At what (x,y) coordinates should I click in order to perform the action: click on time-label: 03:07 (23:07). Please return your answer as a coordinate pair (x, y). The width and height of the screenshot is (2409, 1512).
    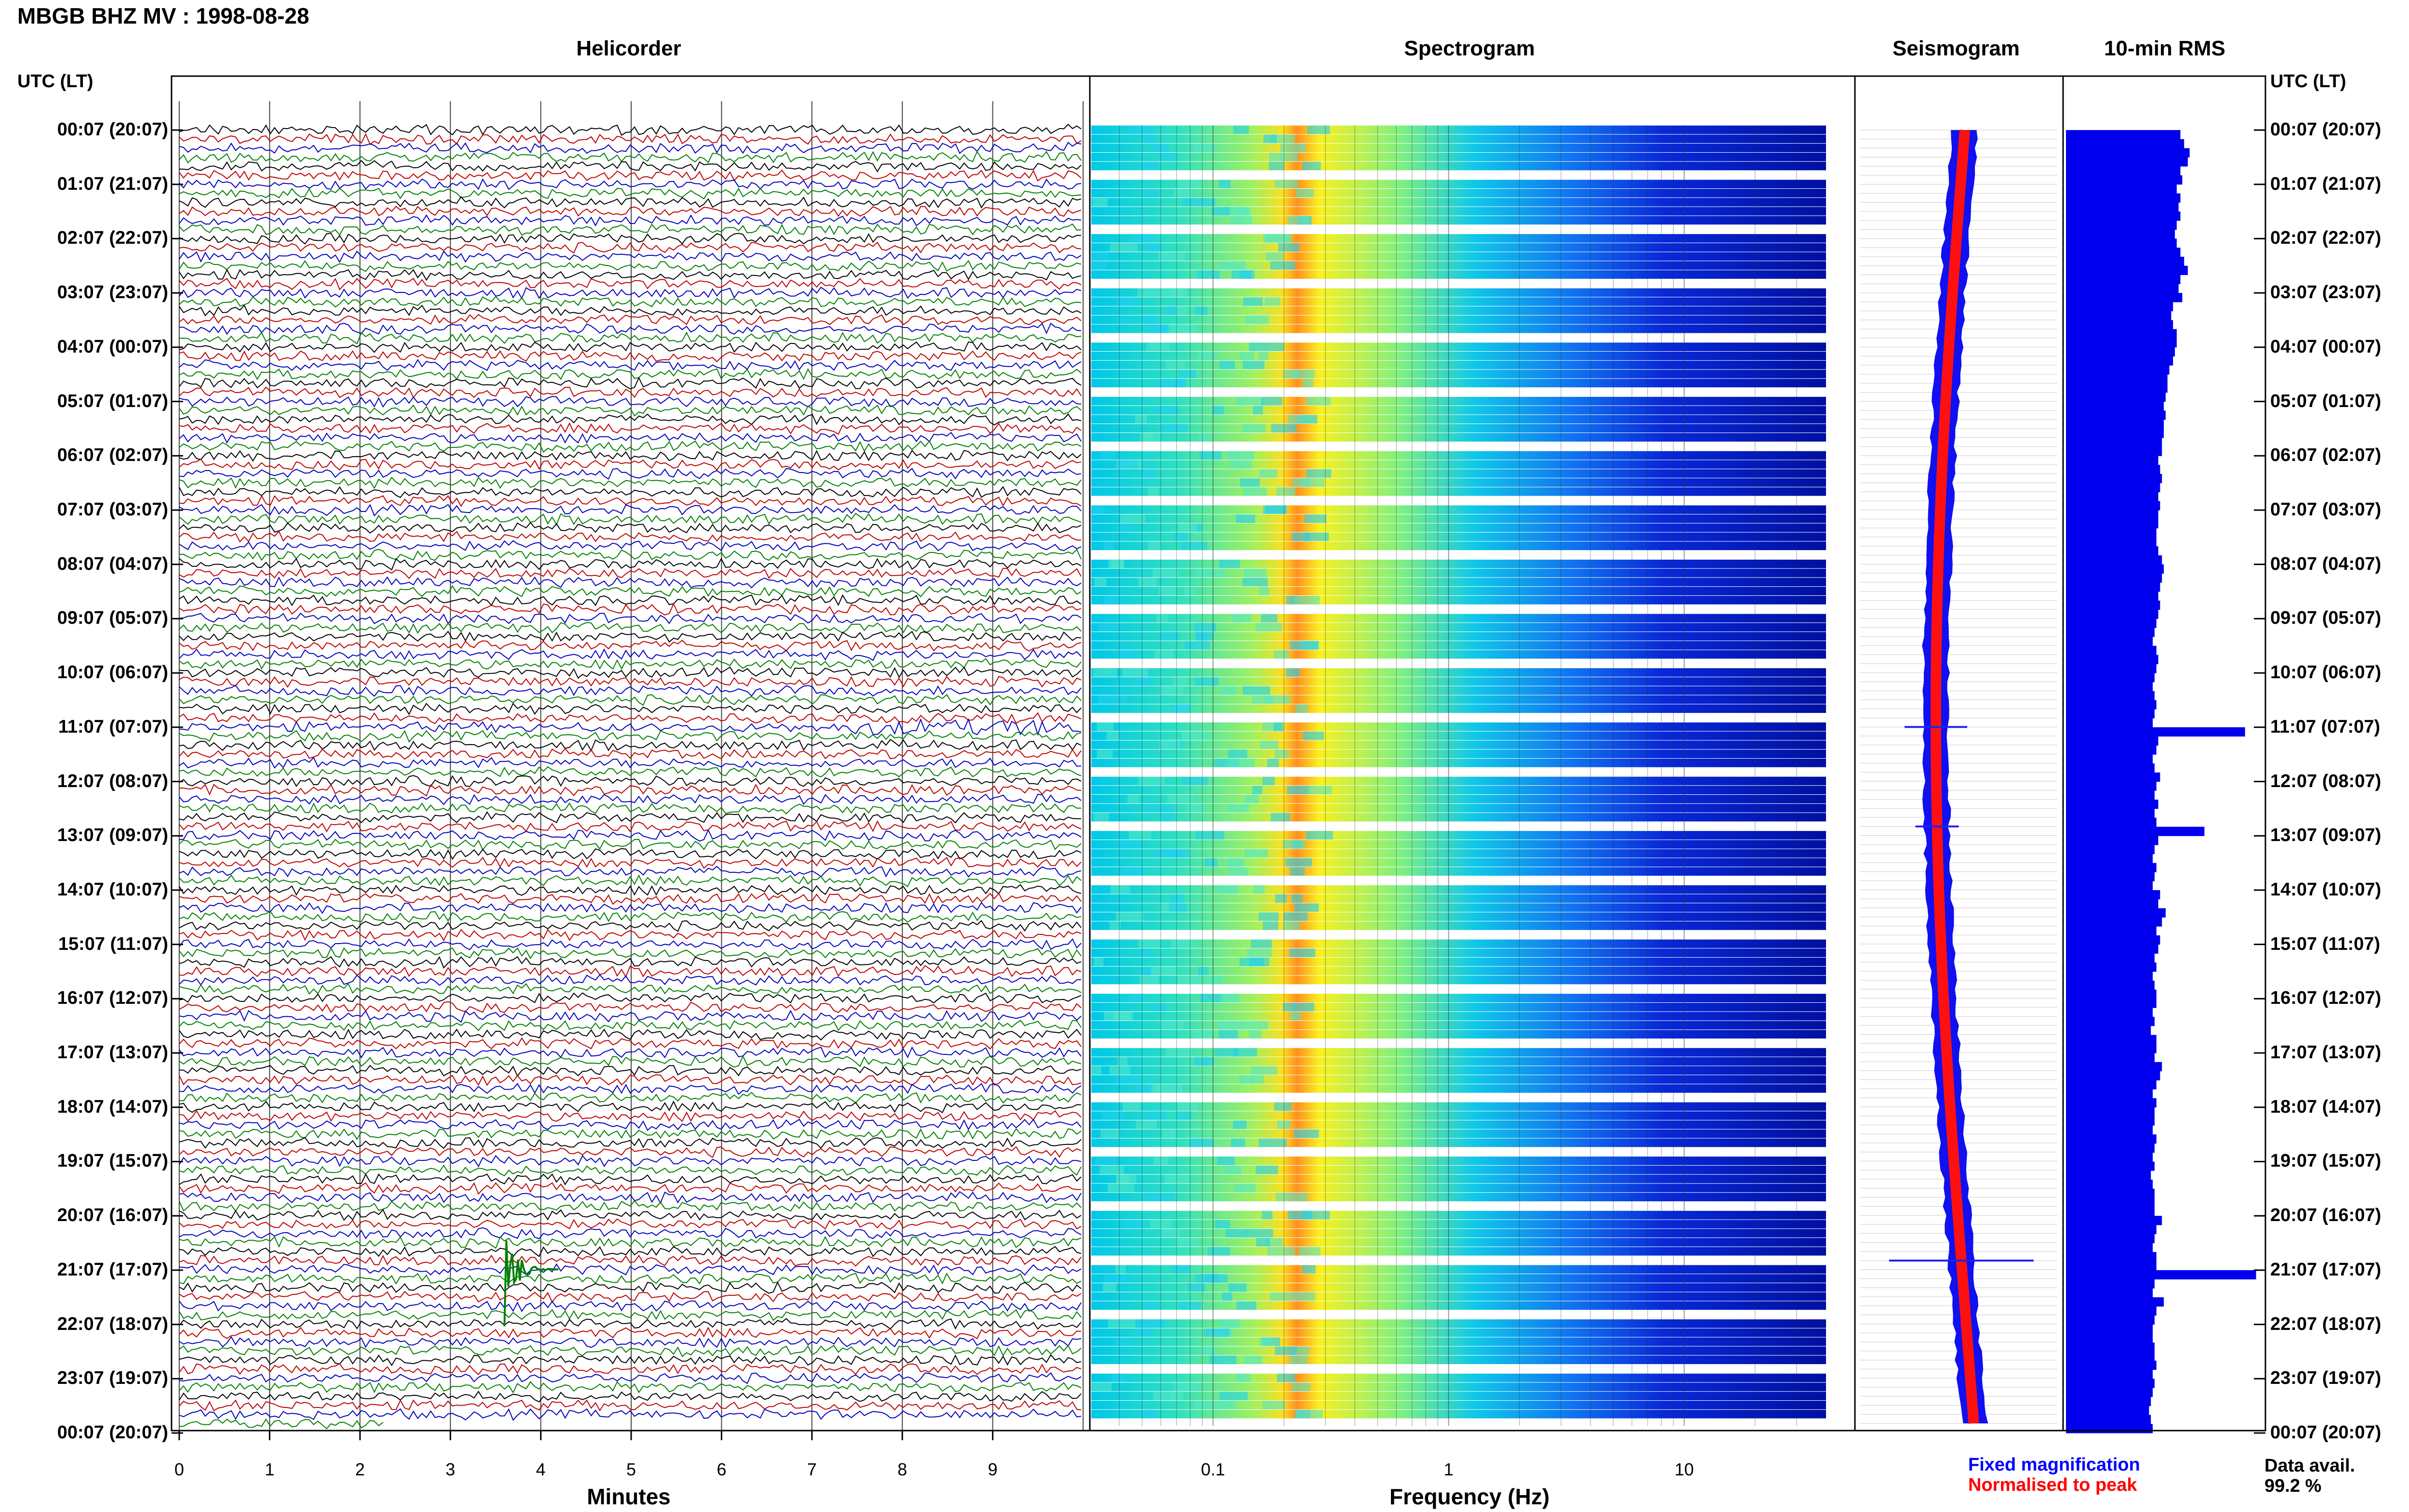
    Looking at the image, I should click on (112, 292).